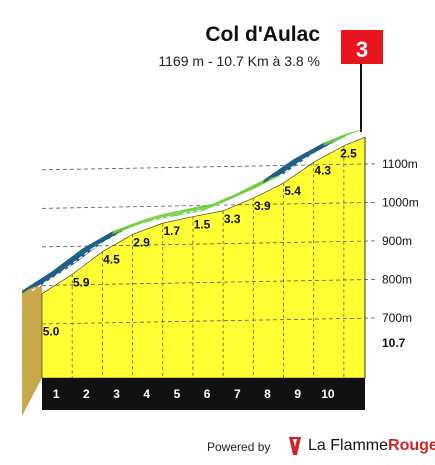 Image resolution: width=435 pixels, height=465 pixels. I want to click on km-label: 2, so click(86, 394).